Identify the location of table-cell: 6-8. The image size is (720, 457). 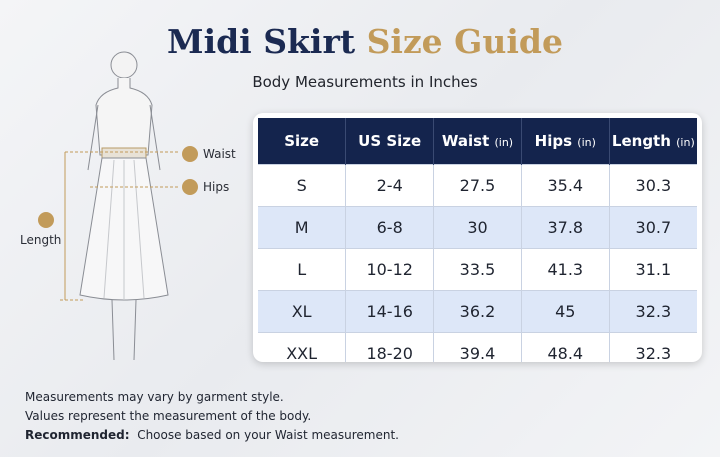
(390, 227).